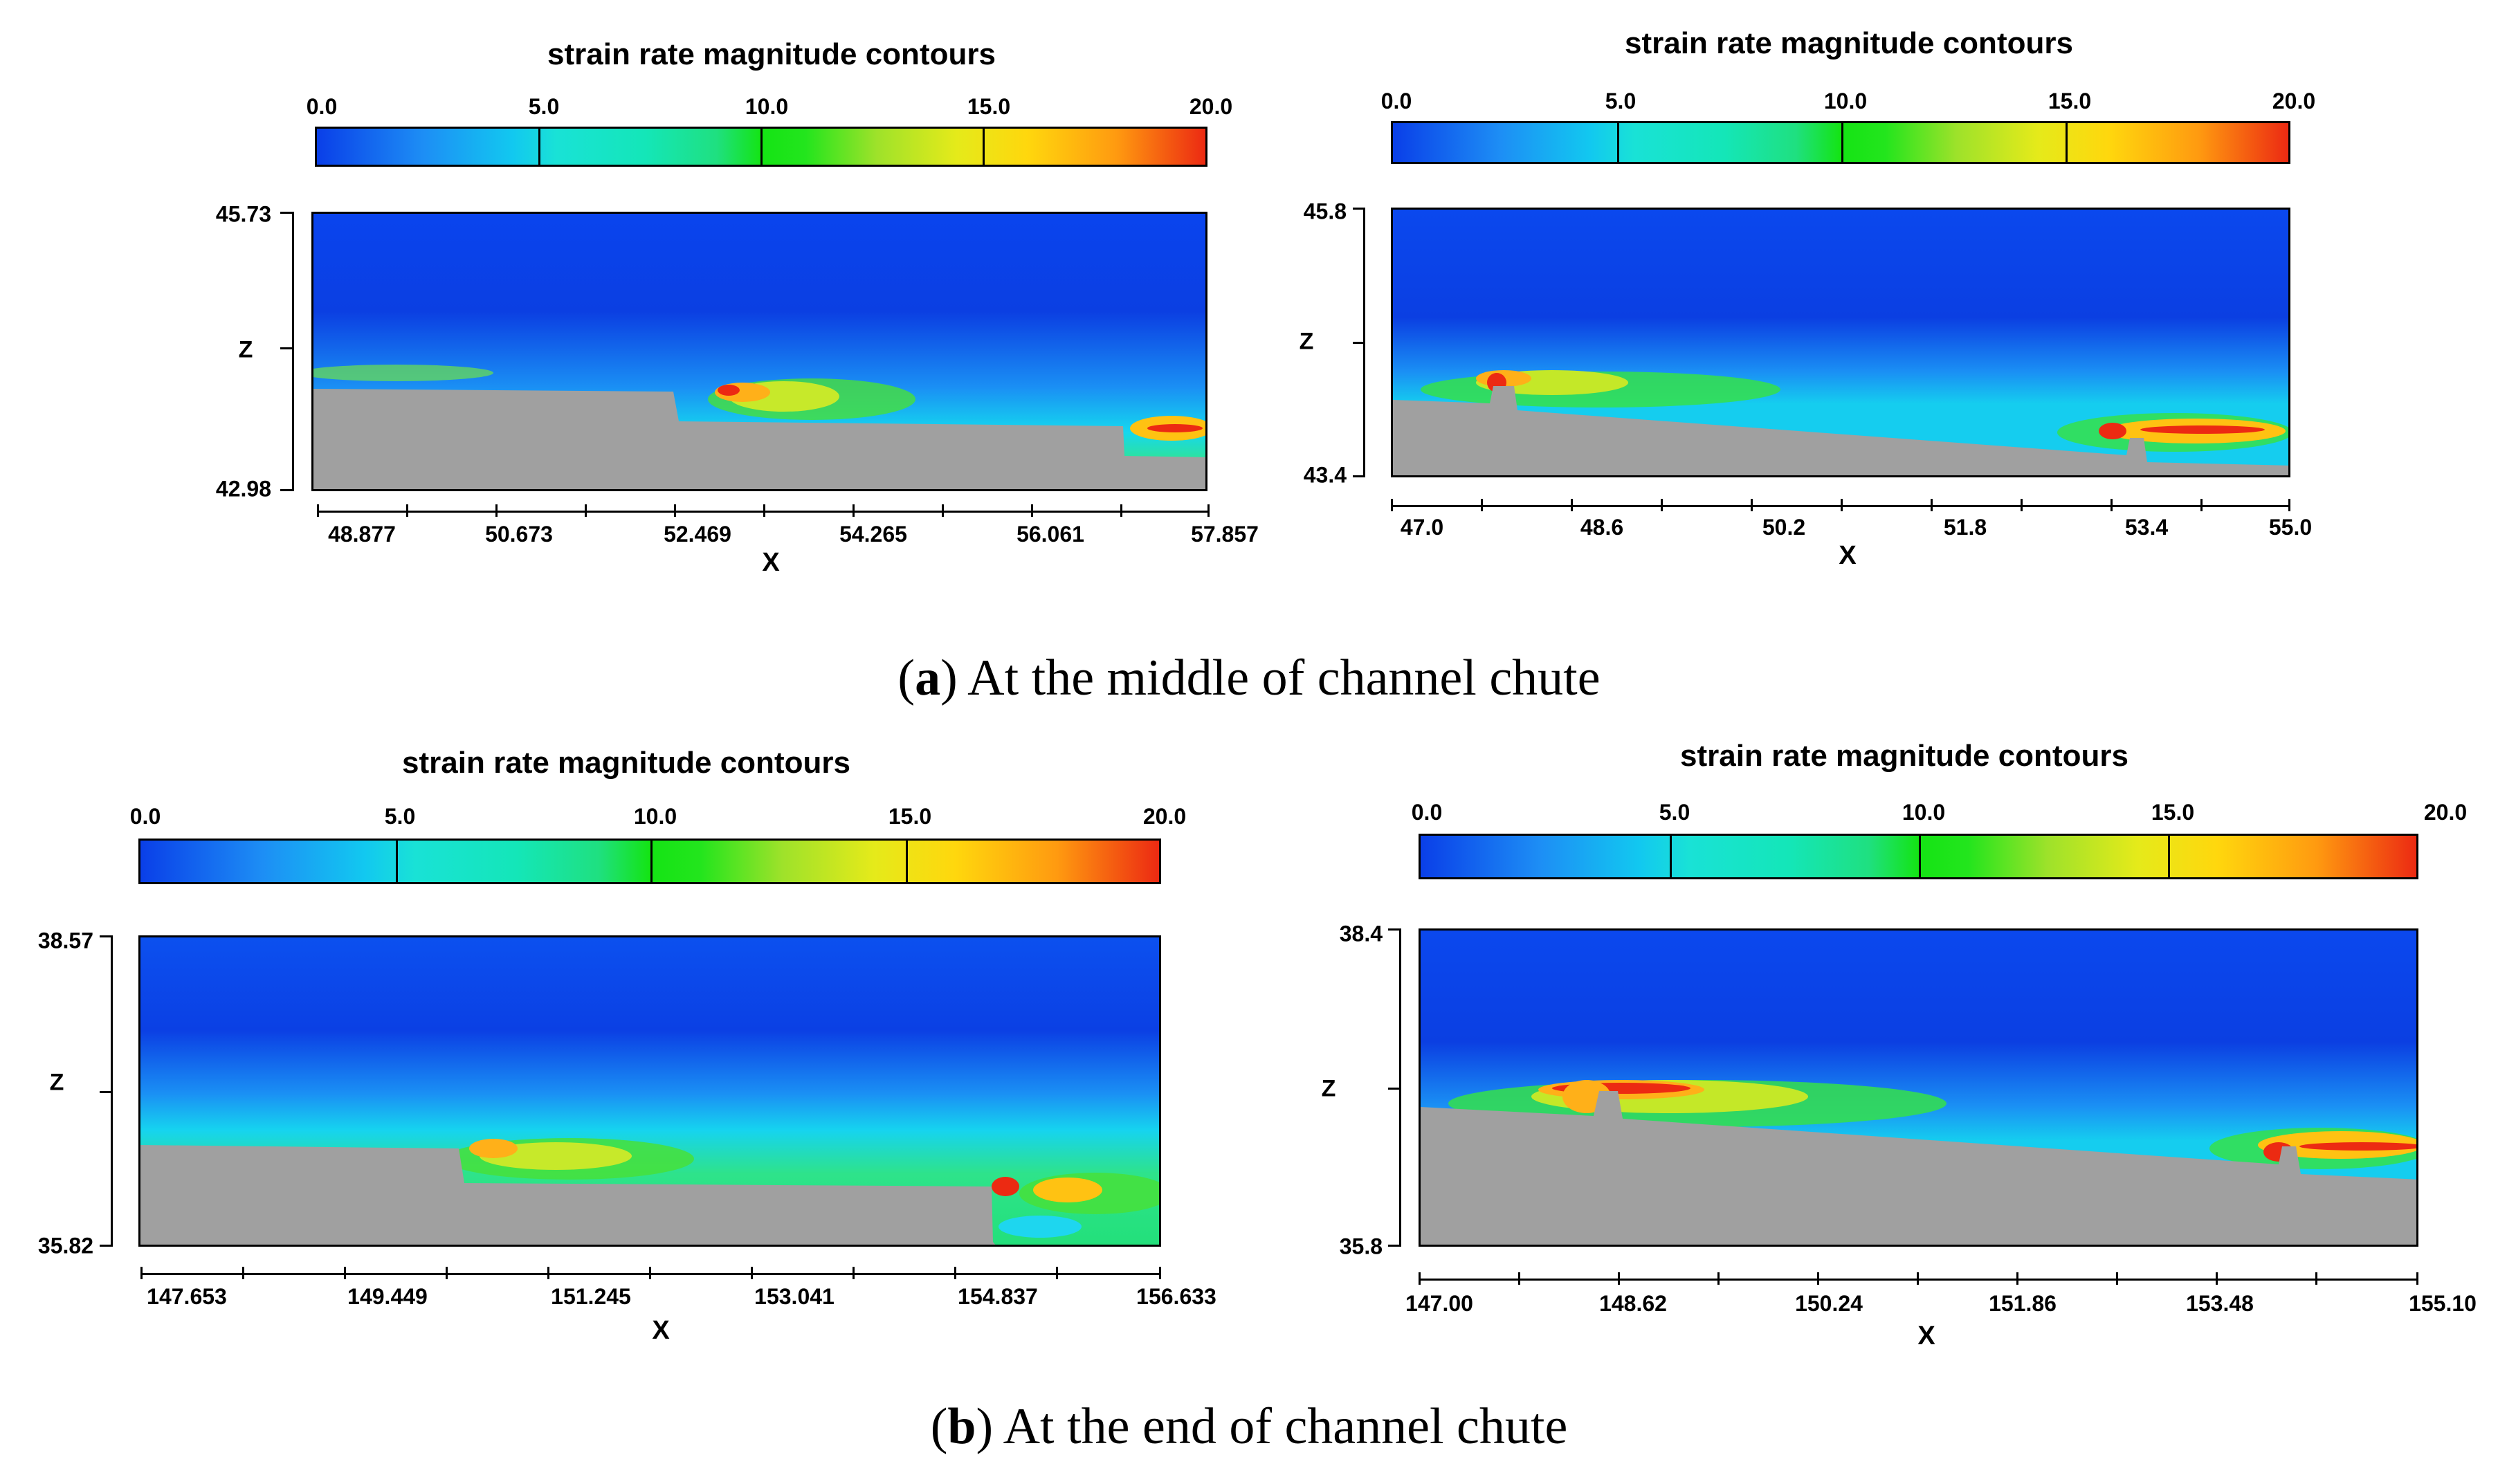  Describe the element at coordinates (1176, 1296) in the screenshot. I see `x-tick-label: 156.633` at that location.